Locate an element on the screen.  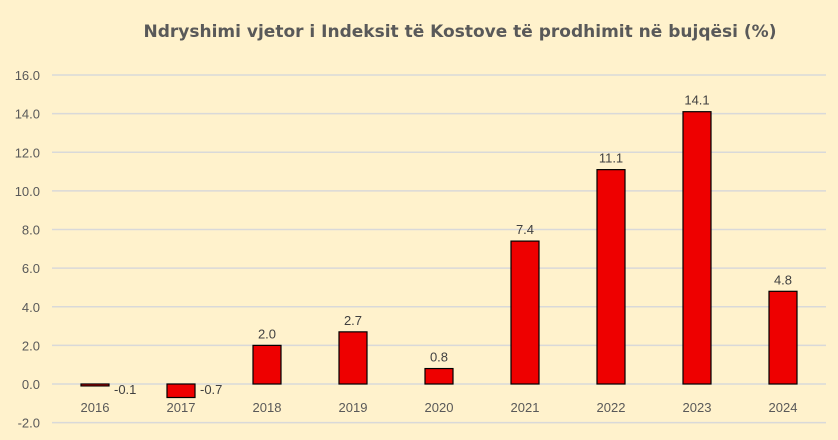
y-tick-label: 6.0 is located at coordinates (31, 268).